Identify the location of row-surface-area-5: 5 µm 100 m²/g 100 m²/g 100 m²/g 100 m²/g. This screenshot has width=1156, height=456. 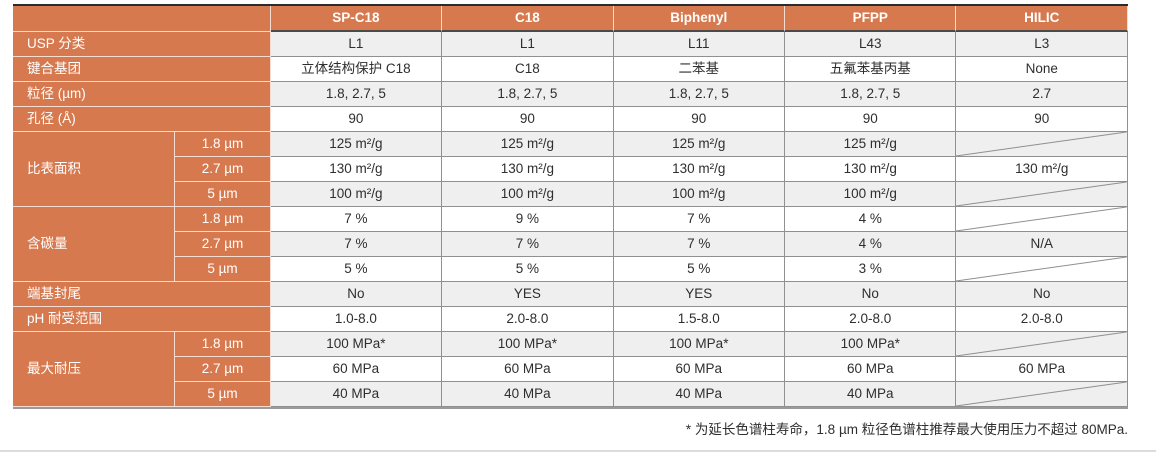
(570, 194).